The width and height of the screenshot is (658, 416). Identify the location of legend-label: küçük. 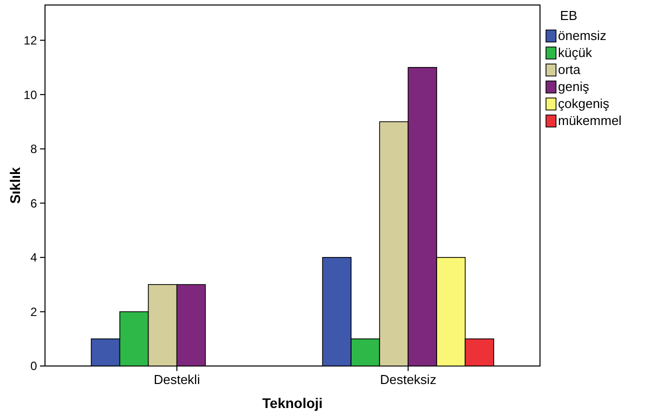
(575, 52).